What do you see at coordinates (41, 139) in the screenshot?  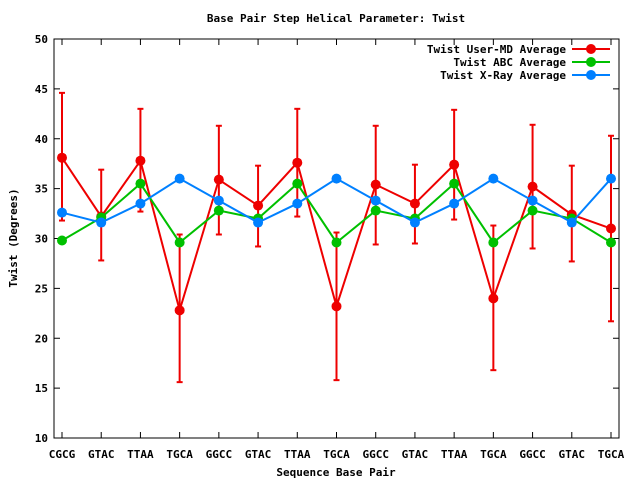 I see `y-tick-label: 40` at bounding box center [41, 139].